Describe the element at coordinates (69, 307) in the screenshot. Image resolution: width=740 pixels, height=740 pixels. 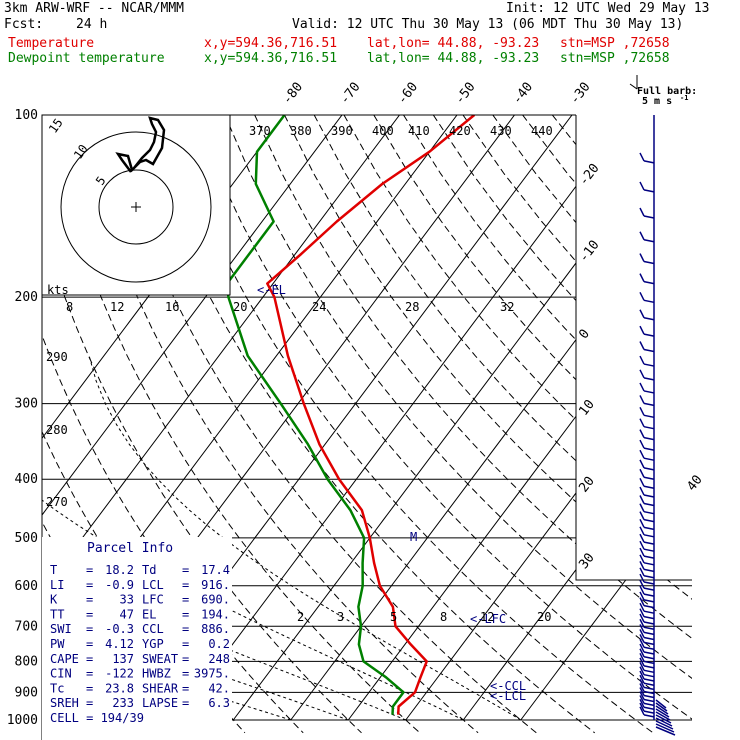
I see `speed-label: 8` at that location.